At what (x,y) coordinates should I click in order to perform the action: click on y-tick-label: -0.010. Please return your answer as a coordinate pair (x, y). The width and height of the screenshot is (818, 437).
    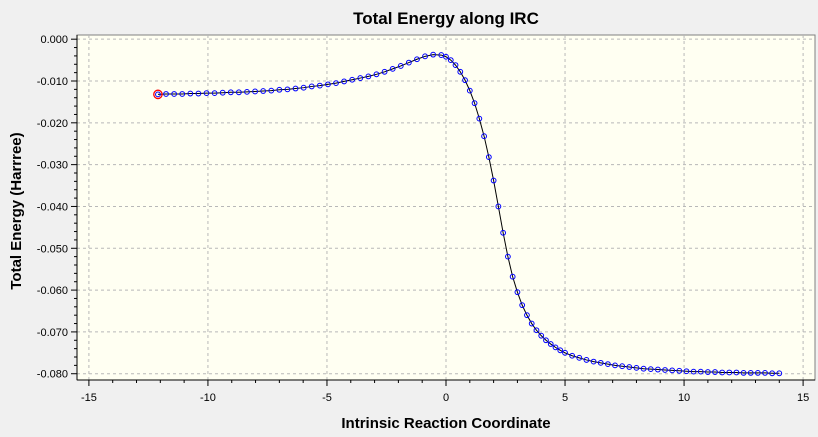
    Looking at the image, I should click on (52, 82).